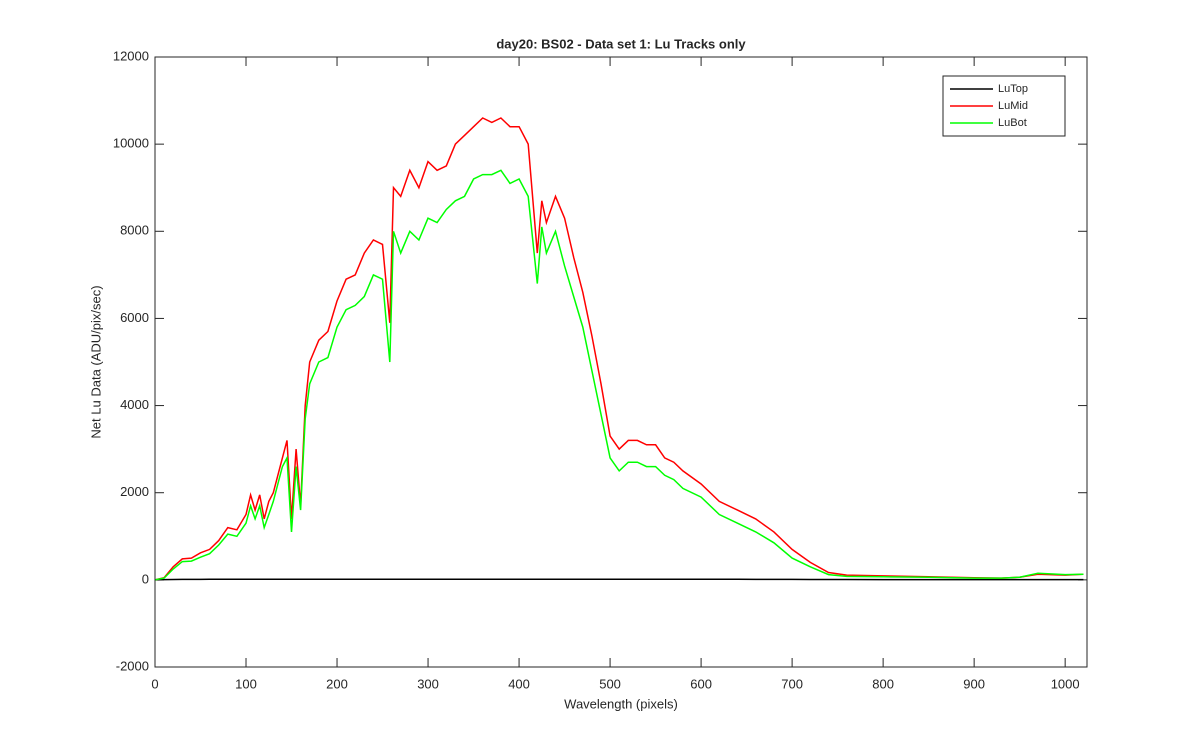 The image size is (1200, 750). What do you see at coordinates (1012, 123) in the screenshot?
I see `legend-label: LuBot` at bounding box center [1012, 123].